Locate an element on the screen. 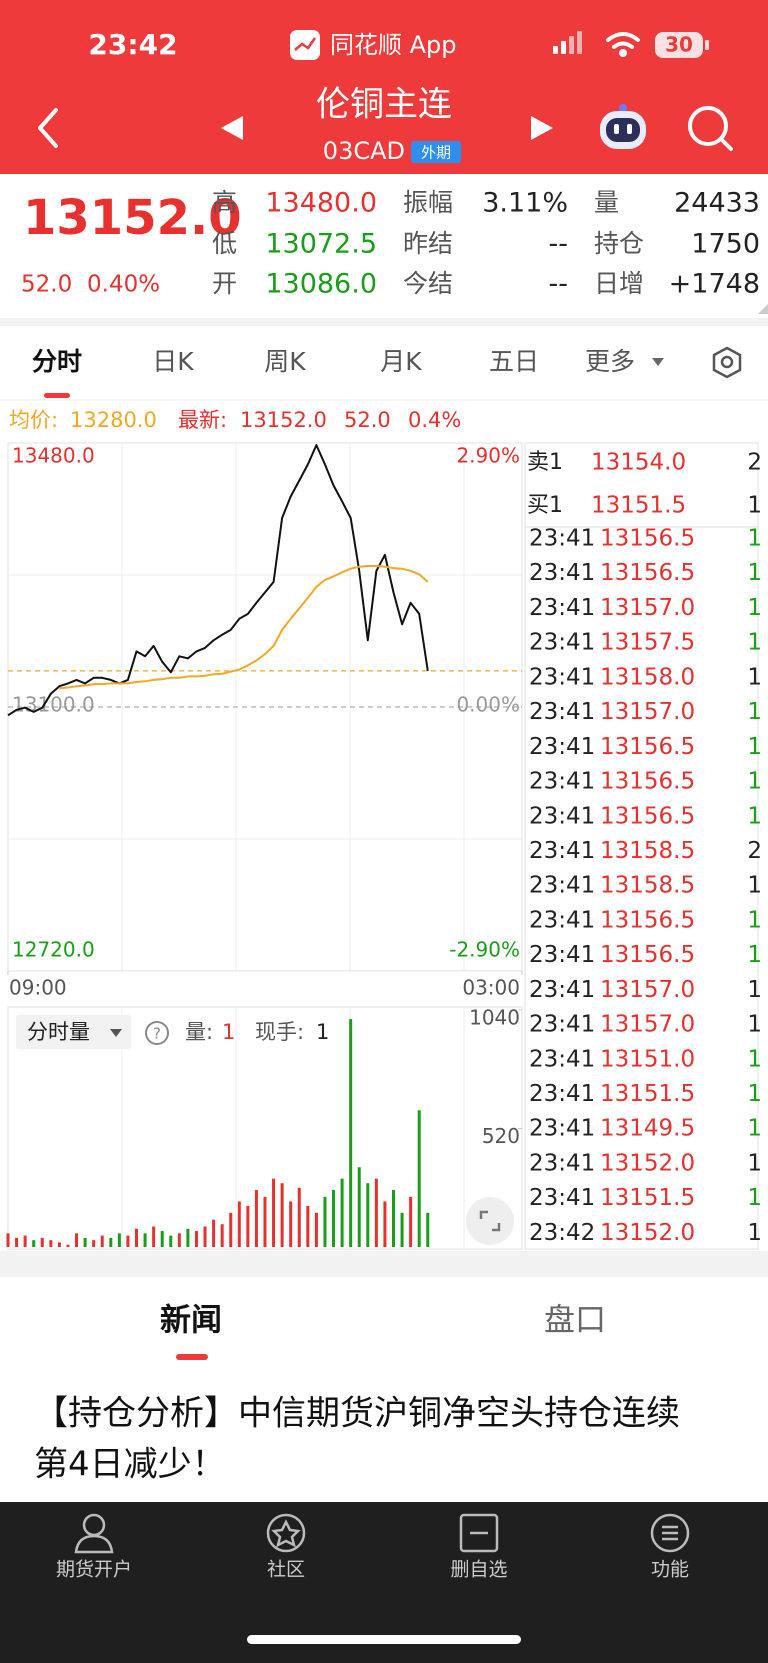 The width and height of the screenshot is (768, 1663). news-tab: 盘口 is located at coordinates (575, 1321).